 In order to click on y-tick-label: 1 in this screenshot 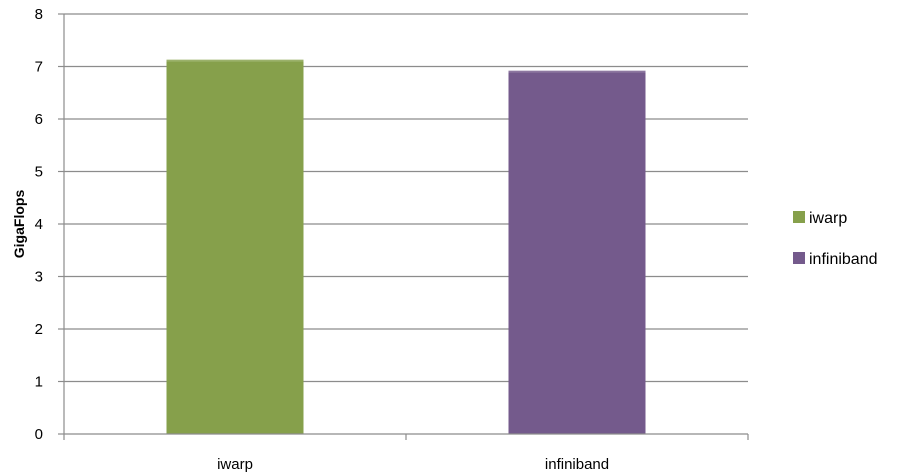, I will do `click(39, 382)`.